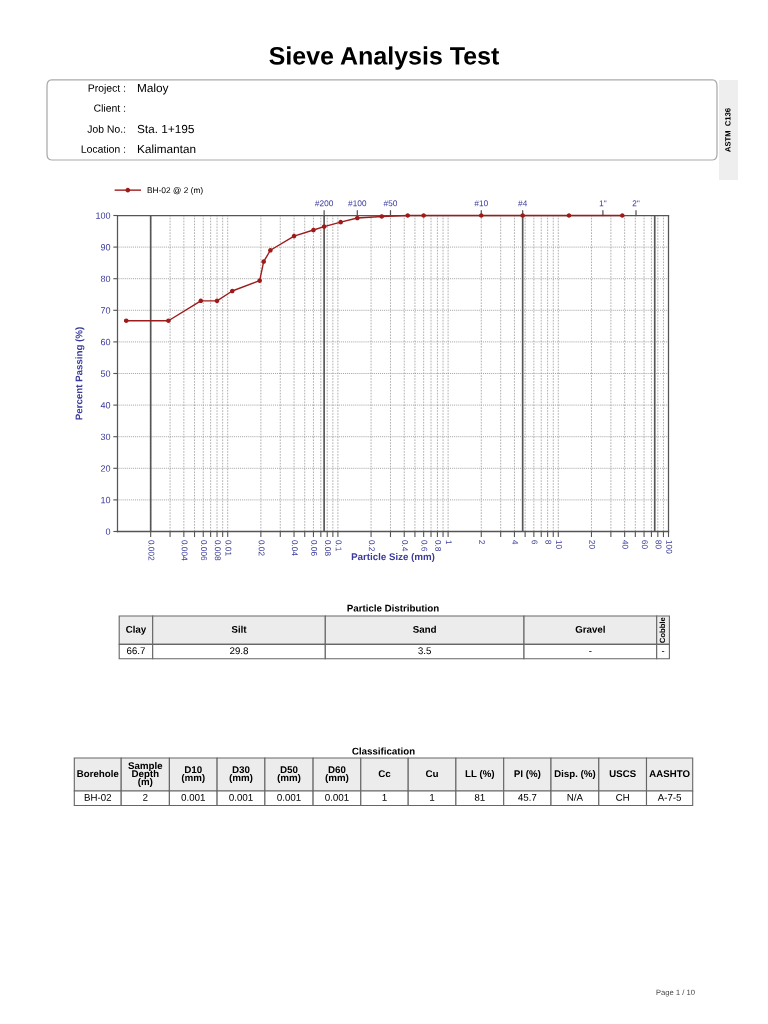 The image size is (768, 1024). Describe the element at coordinates (145, 774) in the screenshot. I see `text: Sample Depth (m)` at that location.